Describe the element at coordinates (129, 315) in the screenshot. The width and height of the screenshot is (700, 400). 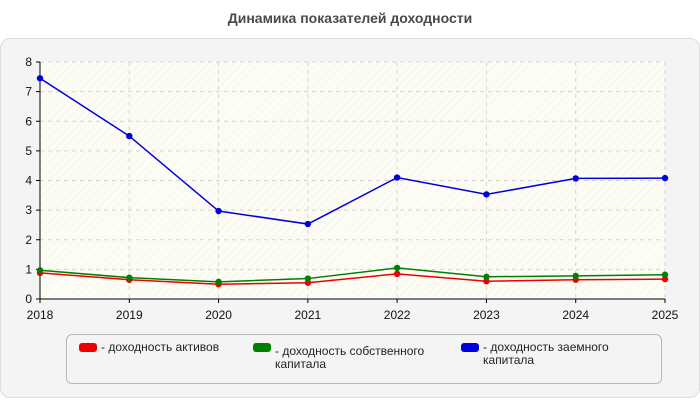
I see `x-tick-label: 2019` at that location.